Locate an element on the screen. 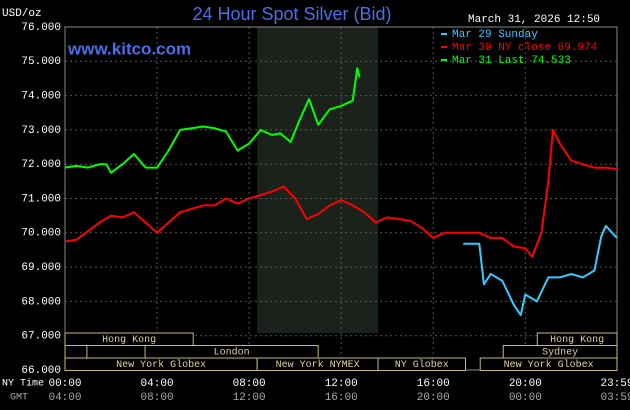 The image size is (630, 410). session-shade is located at coordinates (318, 180).